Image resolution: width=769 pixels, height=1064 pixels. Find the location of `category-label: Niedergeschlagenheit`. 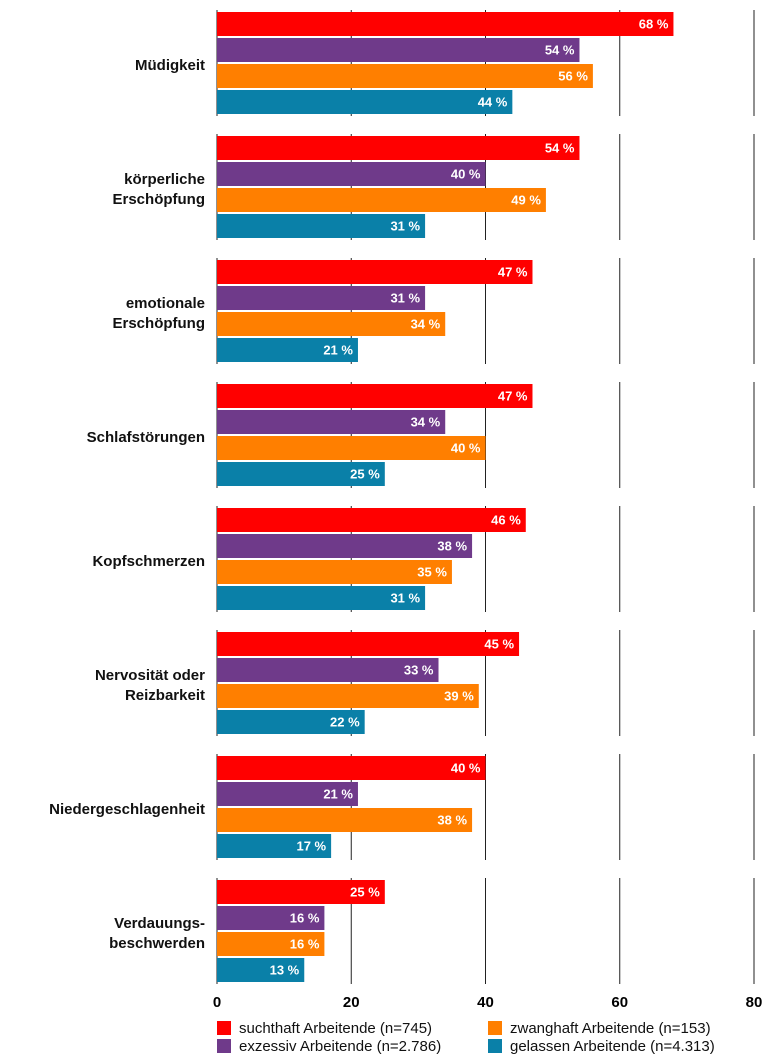

category-label: Niedergeschlagenheit is located at coordinates (127, 809).